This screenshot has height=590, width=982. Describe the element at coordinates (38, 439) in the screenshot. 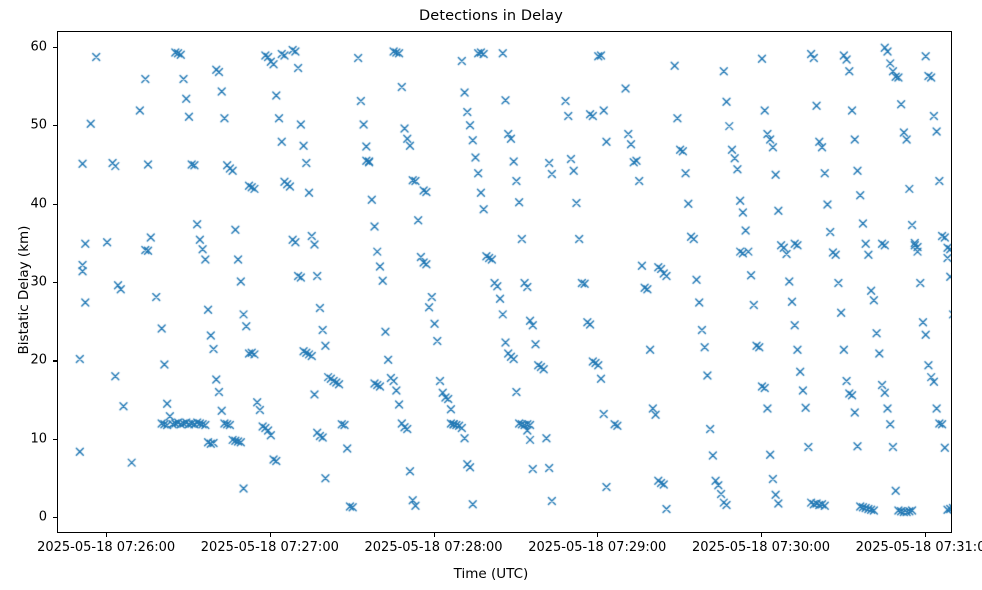

I see `y-tick-label: 10` at that location.